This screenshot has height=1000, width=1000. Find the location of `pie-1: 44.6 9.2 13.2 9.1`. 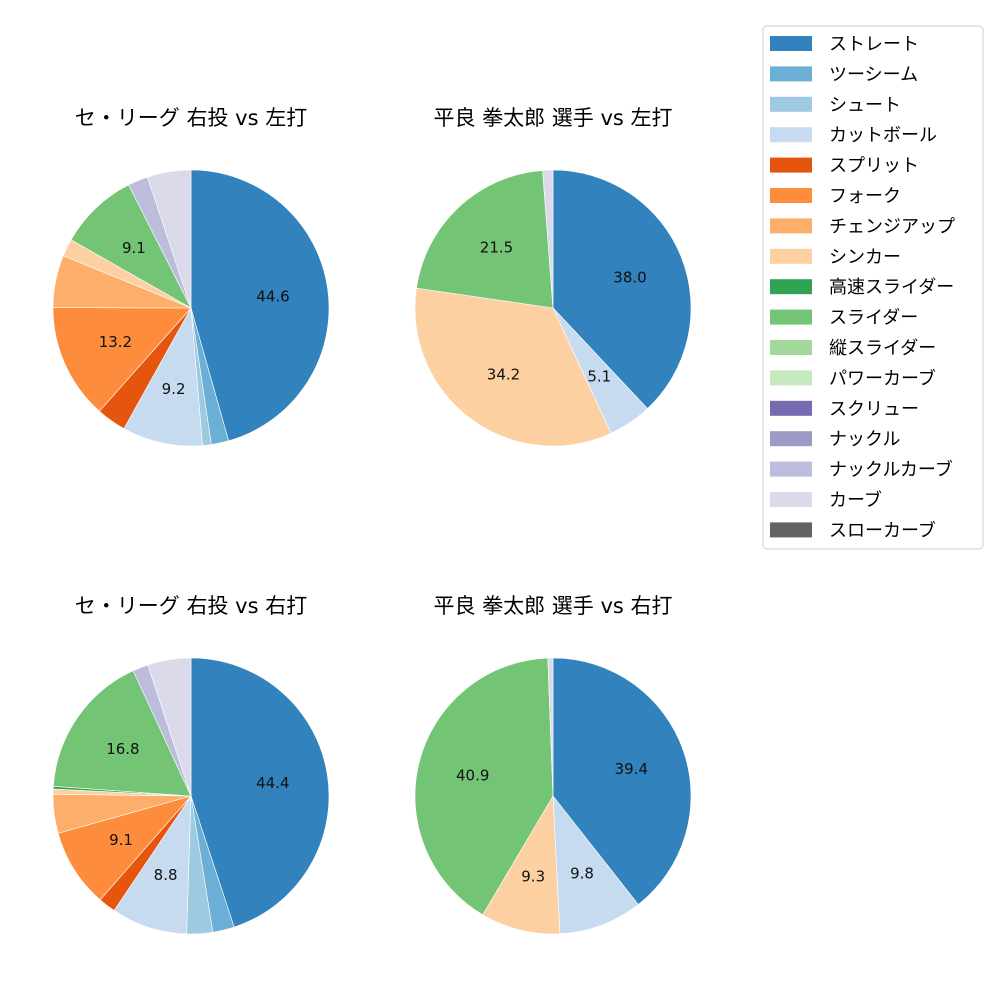

pie-1: 44.6 9.2 13.2 9.1 is located at coordinates (191, 308).